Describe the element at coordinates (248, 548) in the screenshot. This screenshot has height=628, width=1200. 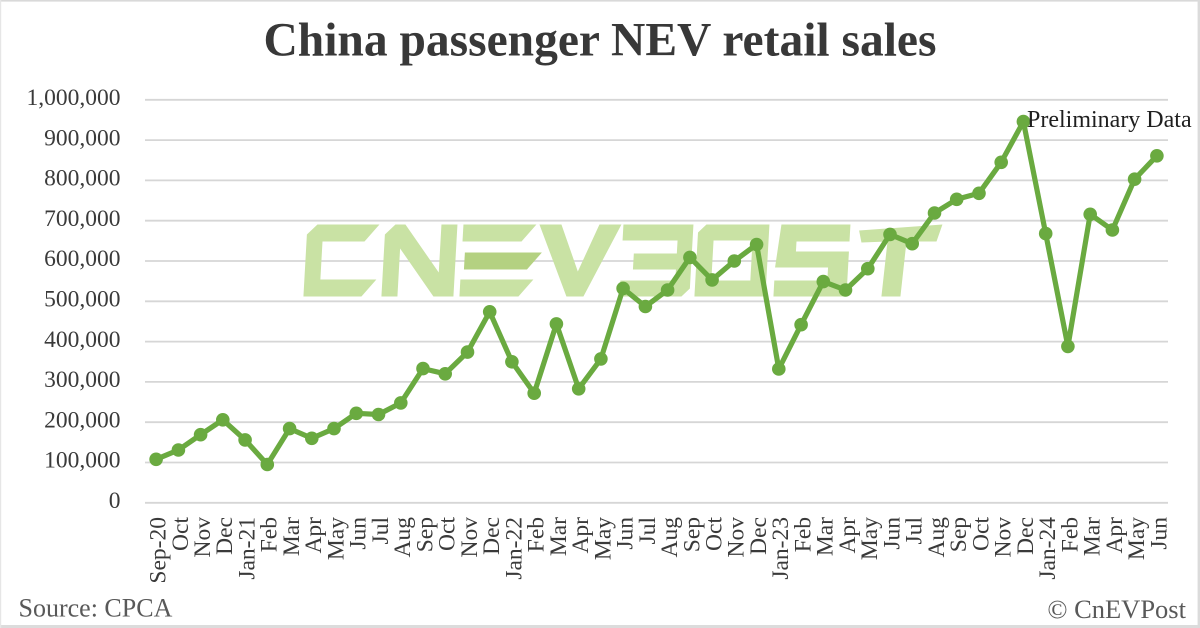
I see `svg-text: Jan-21` at that location.